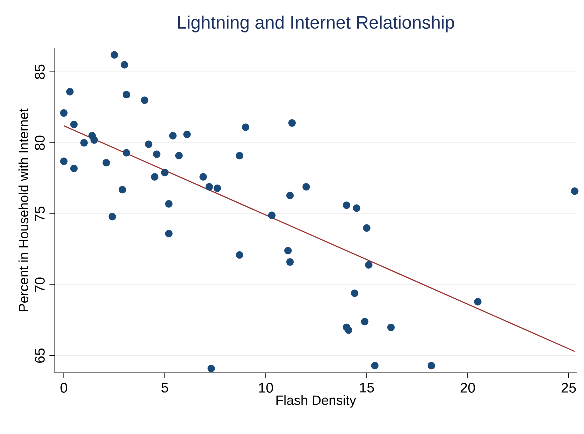 This screenshot has height=434, width=584. What do you see at coordinates (569, 388) in the screenshot?
I see `x-tick-label: 25` at bounding box center [569, 388].